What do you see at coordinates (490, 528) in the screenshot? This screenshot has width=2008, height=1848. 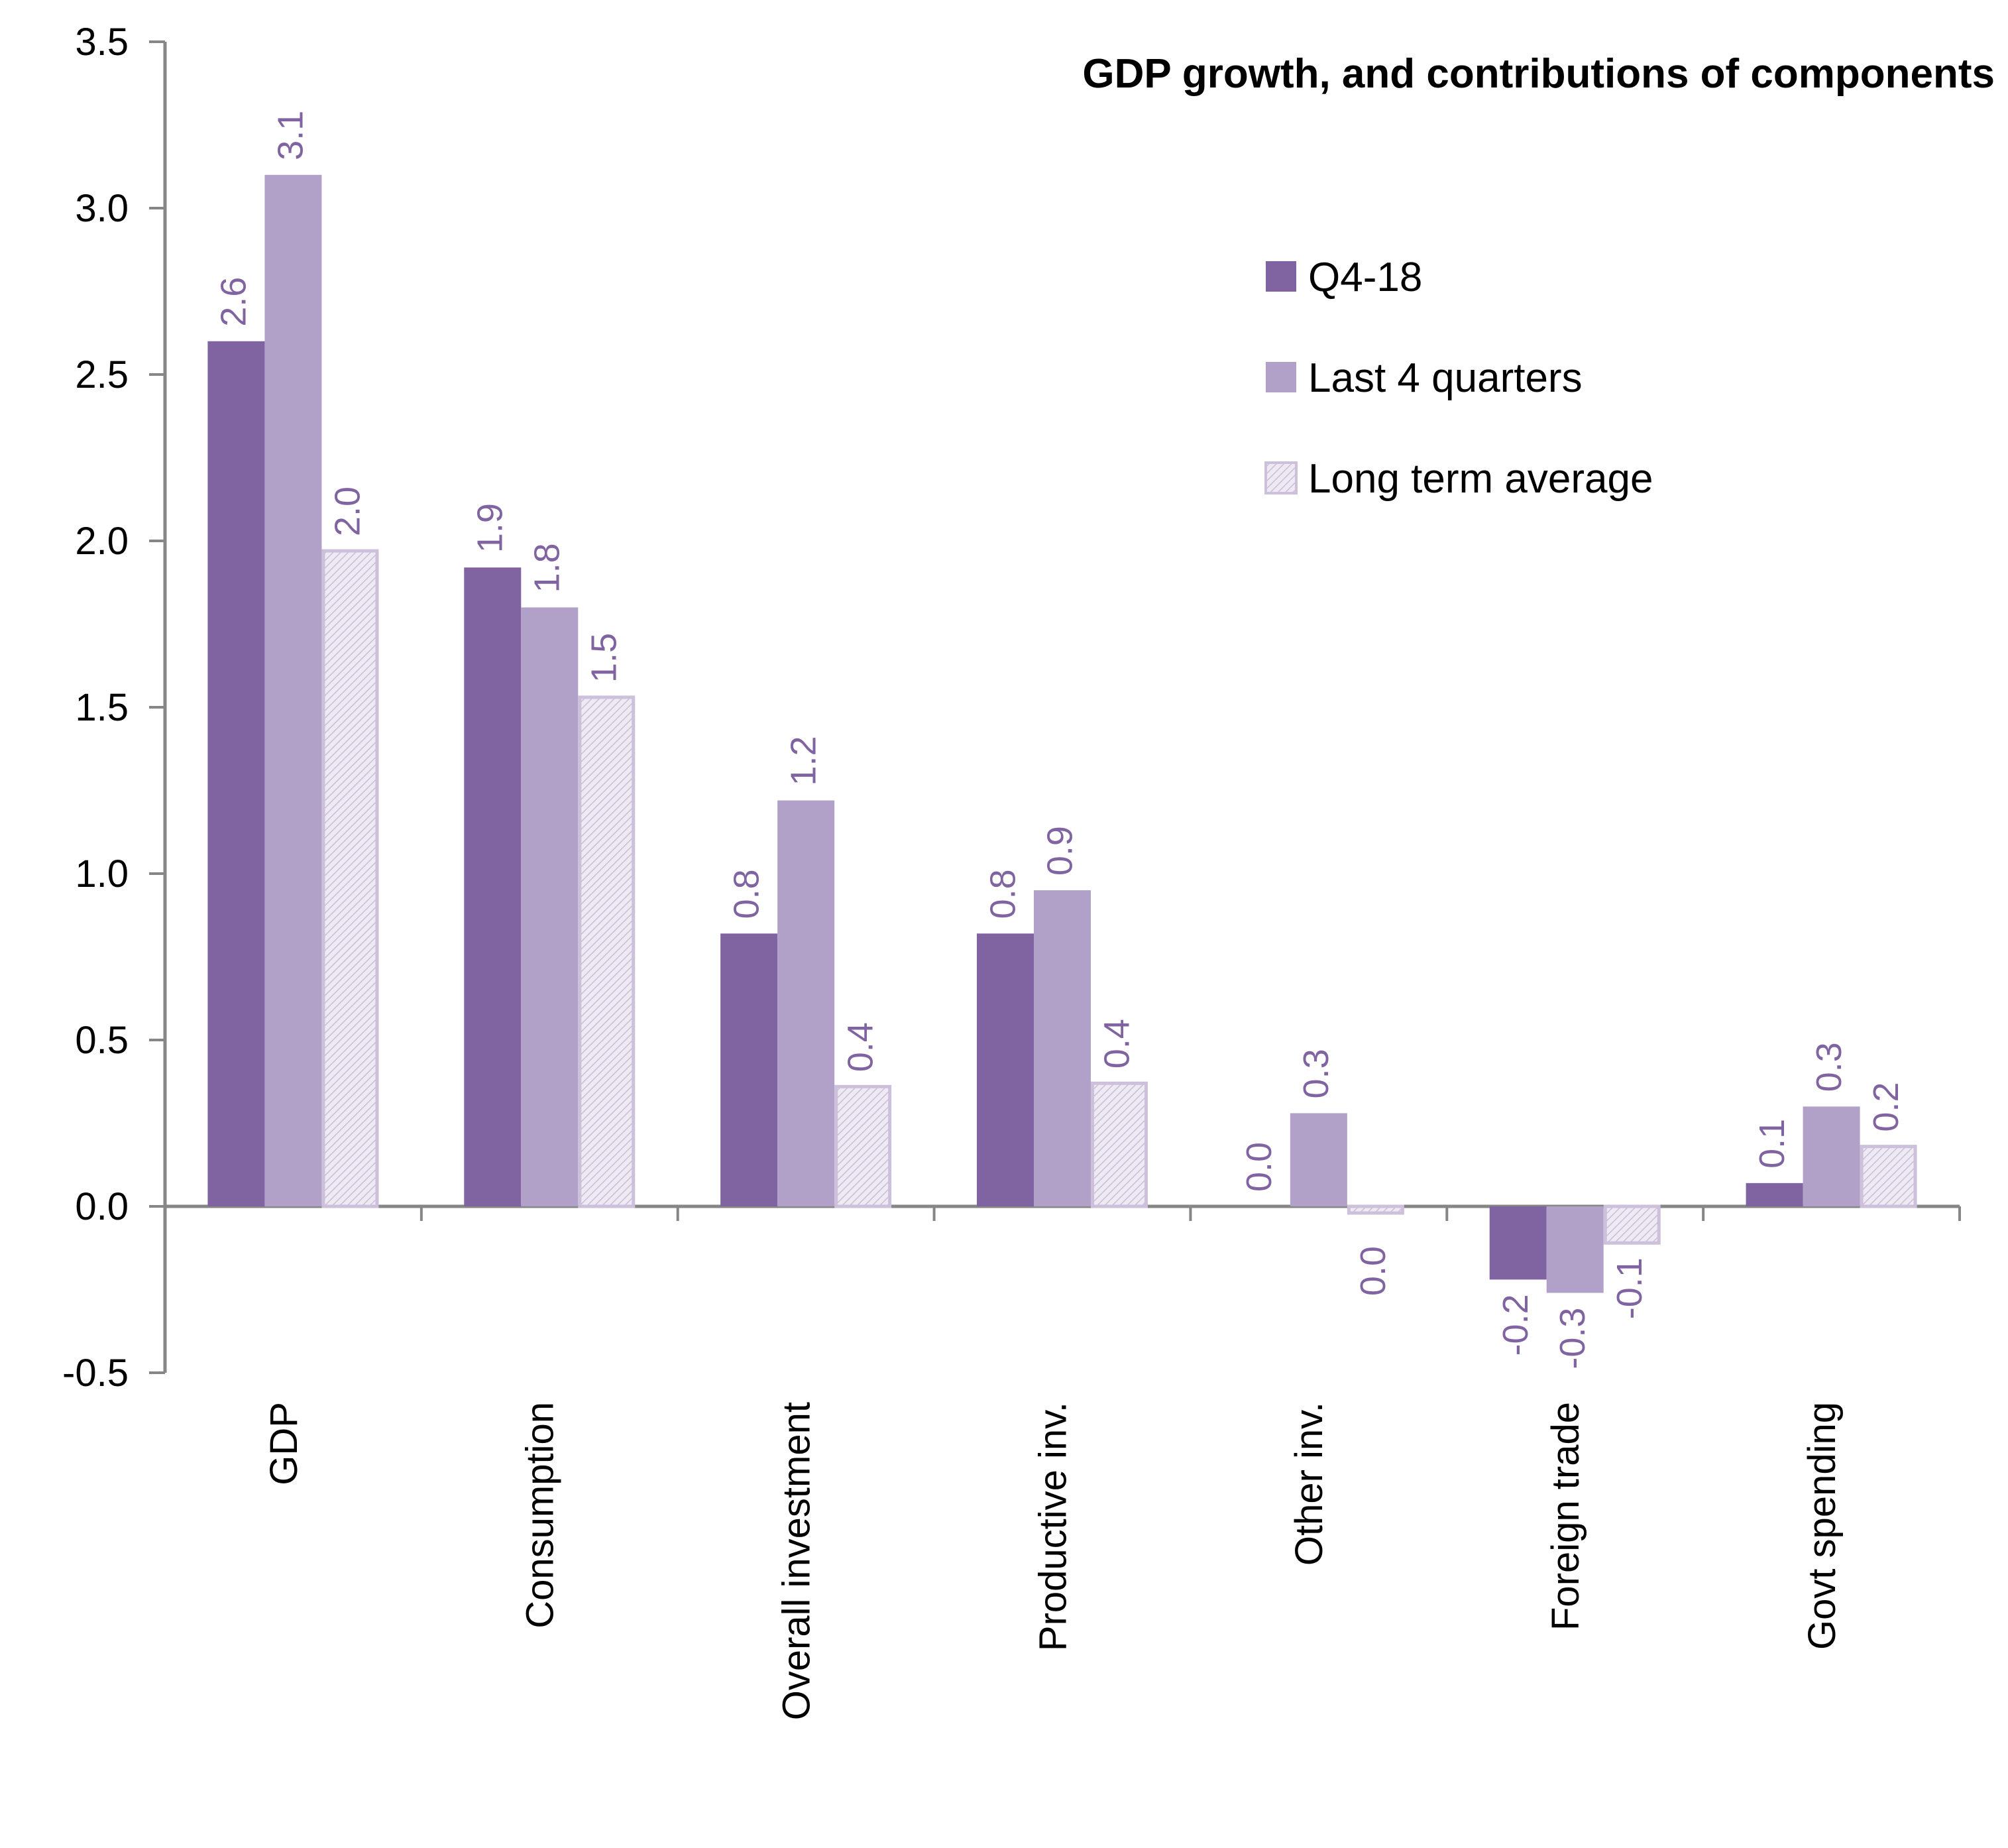 I see `data-label: 1.9` at bounding box center [490, 528].